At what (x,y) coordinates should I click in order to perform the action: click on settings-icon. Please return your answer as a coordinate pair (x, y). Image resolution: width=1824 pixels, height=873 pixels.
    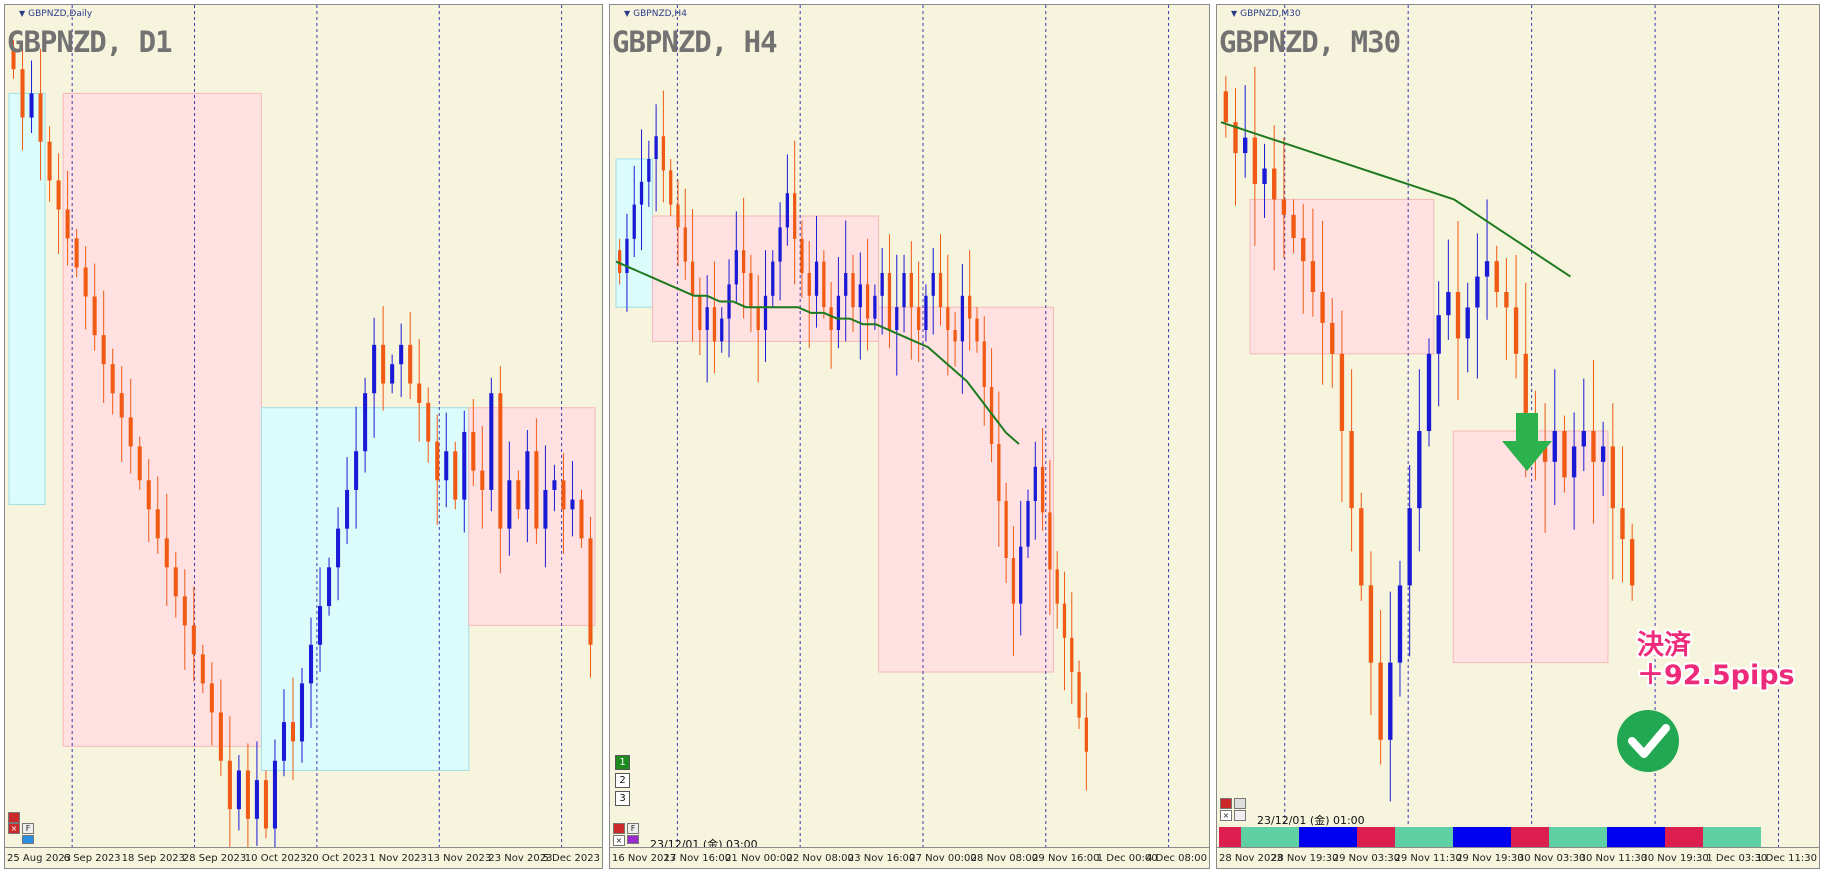
    Looking at the image, I should click on (1240, 815).